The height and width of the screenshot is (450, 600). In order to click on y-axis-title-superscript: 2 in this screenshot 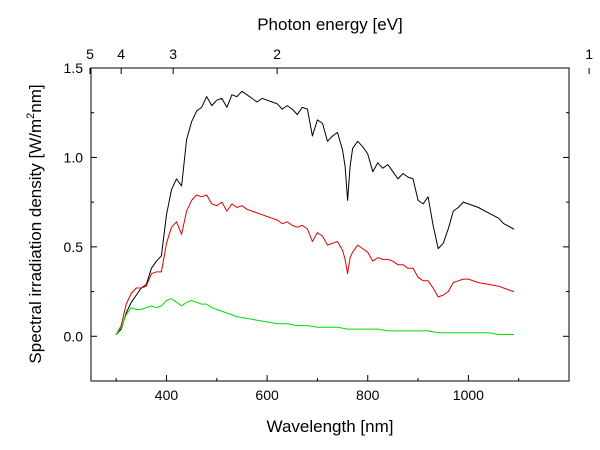, I will do `click(31, 116)`.